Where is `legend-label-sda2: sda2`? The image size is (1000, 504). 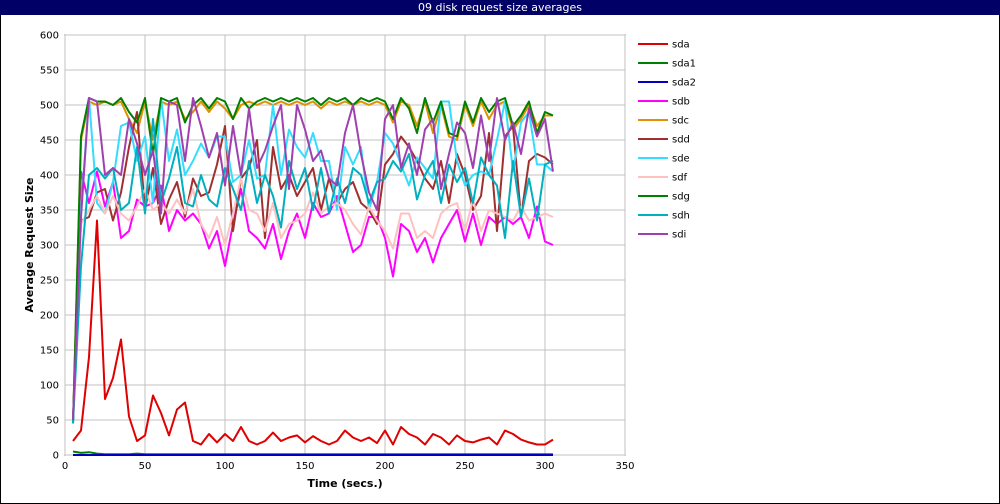
legend-label-sda2: sda2 is located at coordinates (684, 83).